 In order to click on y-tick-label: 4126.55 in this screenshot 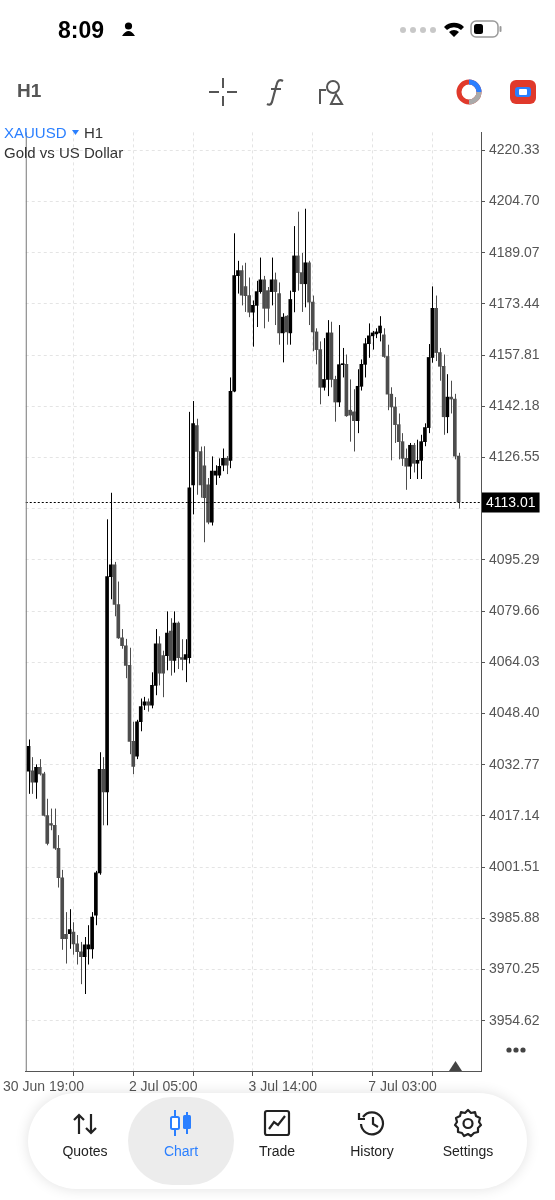, I will do `click(514, 456)`.